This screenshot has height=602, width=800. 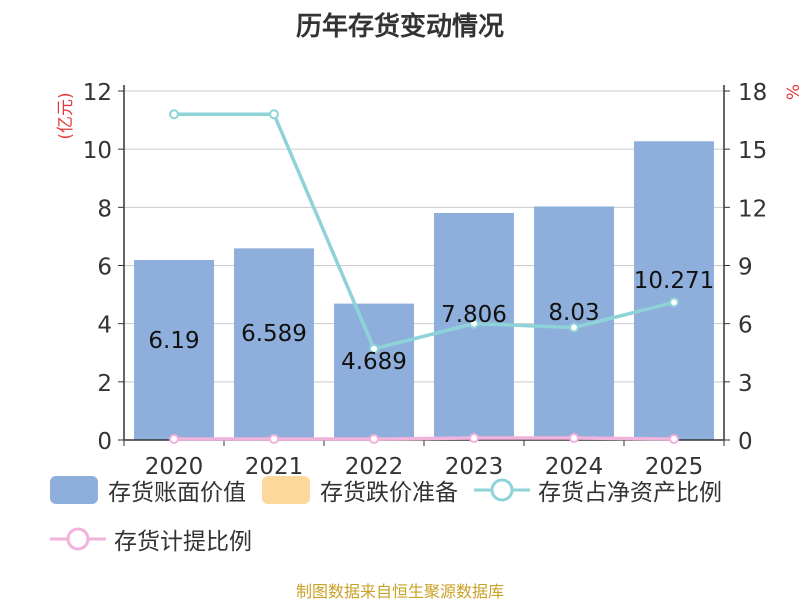 What do you see at coordinates (177, 493) in the screenshot?
I see `legend-label-book-value: 存货账面价值` at bounding box center [177, 493].